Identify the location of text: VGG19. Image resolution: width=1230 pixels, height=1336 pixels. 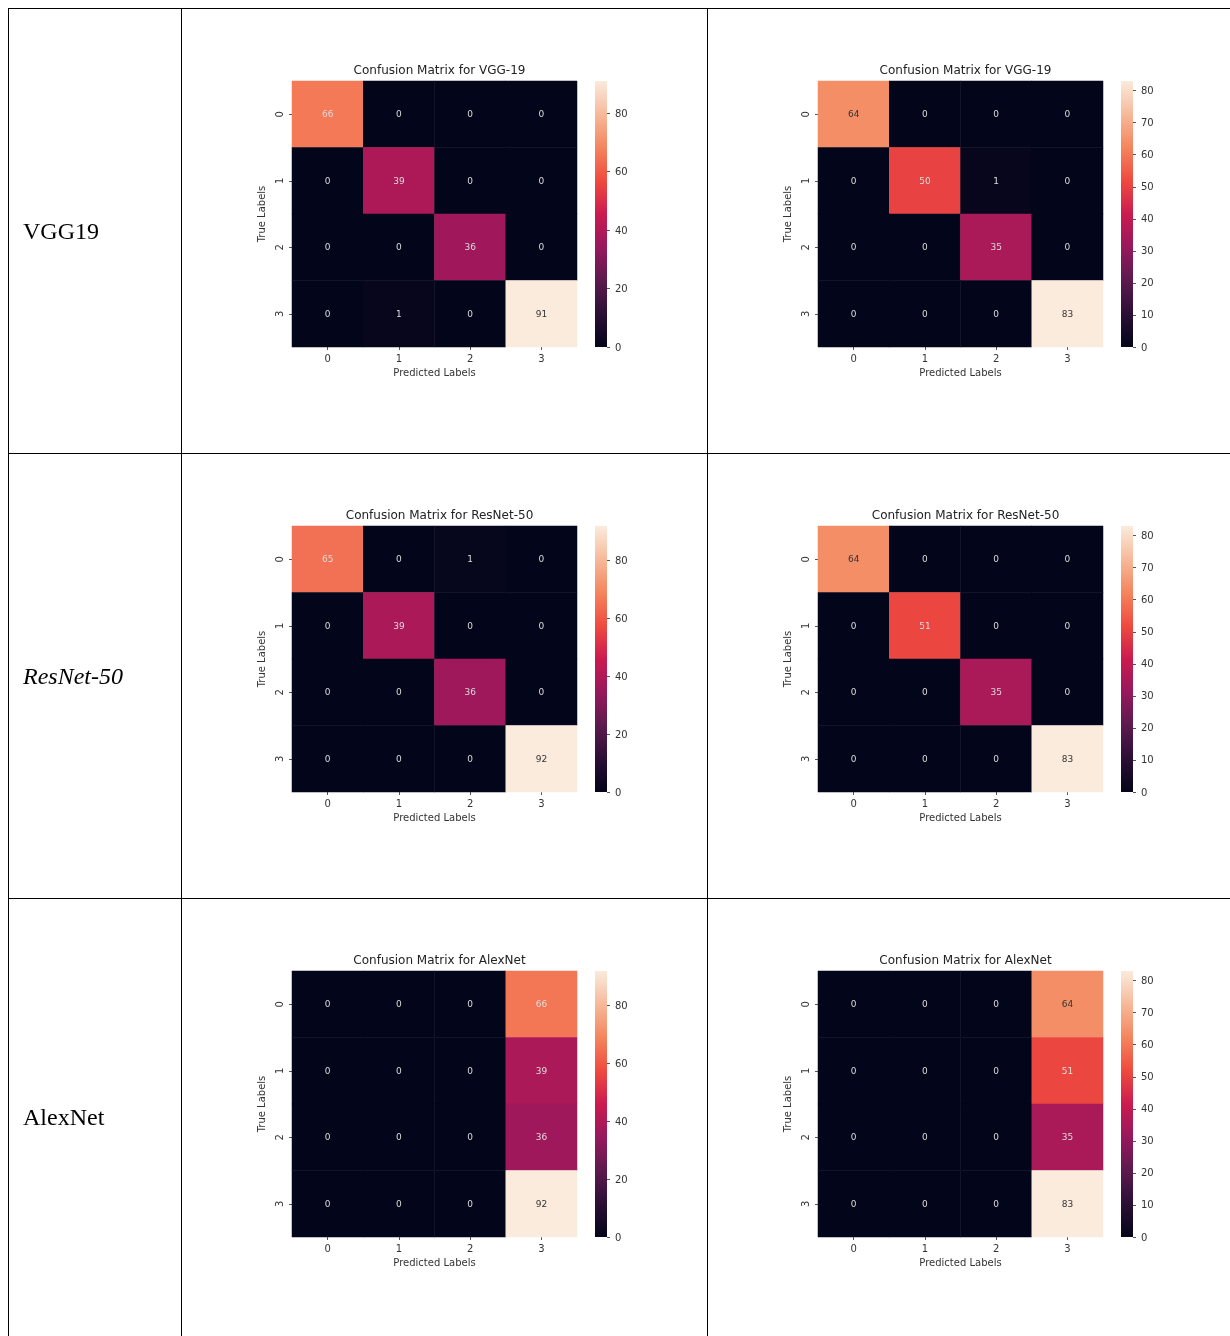
(95, 231).